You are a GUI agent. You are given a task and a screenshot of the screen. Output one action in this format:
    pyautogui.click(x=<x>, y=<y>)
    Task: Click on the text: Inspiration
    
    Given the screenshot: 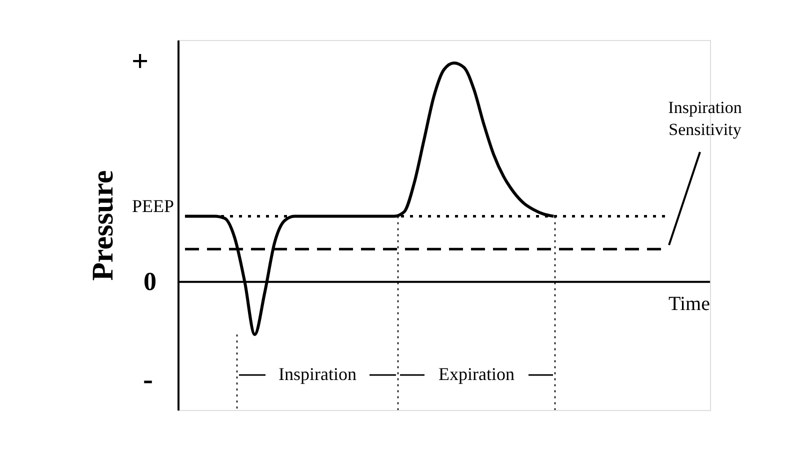 What is the action you would take?
    pyautogui.click(x=317, y=374)
    